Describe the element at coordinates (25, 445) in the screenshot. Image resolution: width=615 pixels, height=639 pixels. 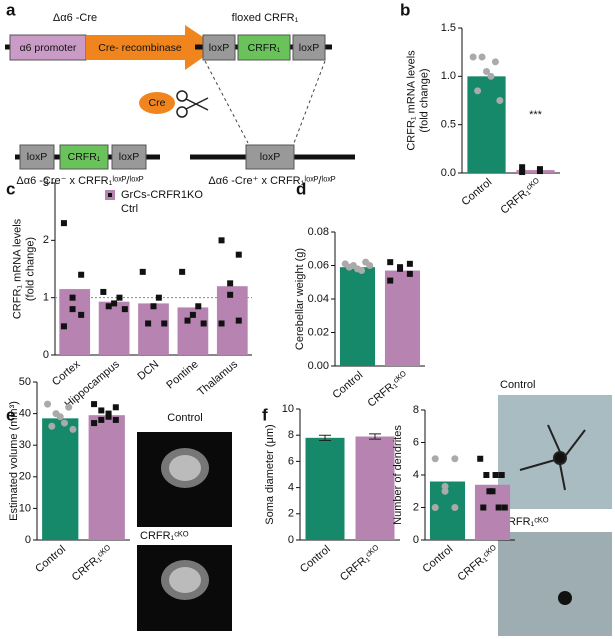
I see `y-tick-label: 30` at that location.